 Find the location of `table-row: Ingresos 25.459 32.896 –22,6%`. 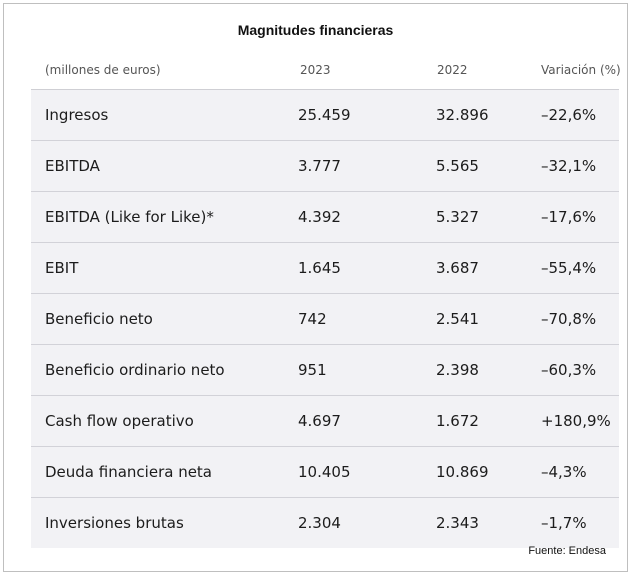

table-row: Ingresos 25.459 32.896 –22,6% is located at coordinates (325, 115).